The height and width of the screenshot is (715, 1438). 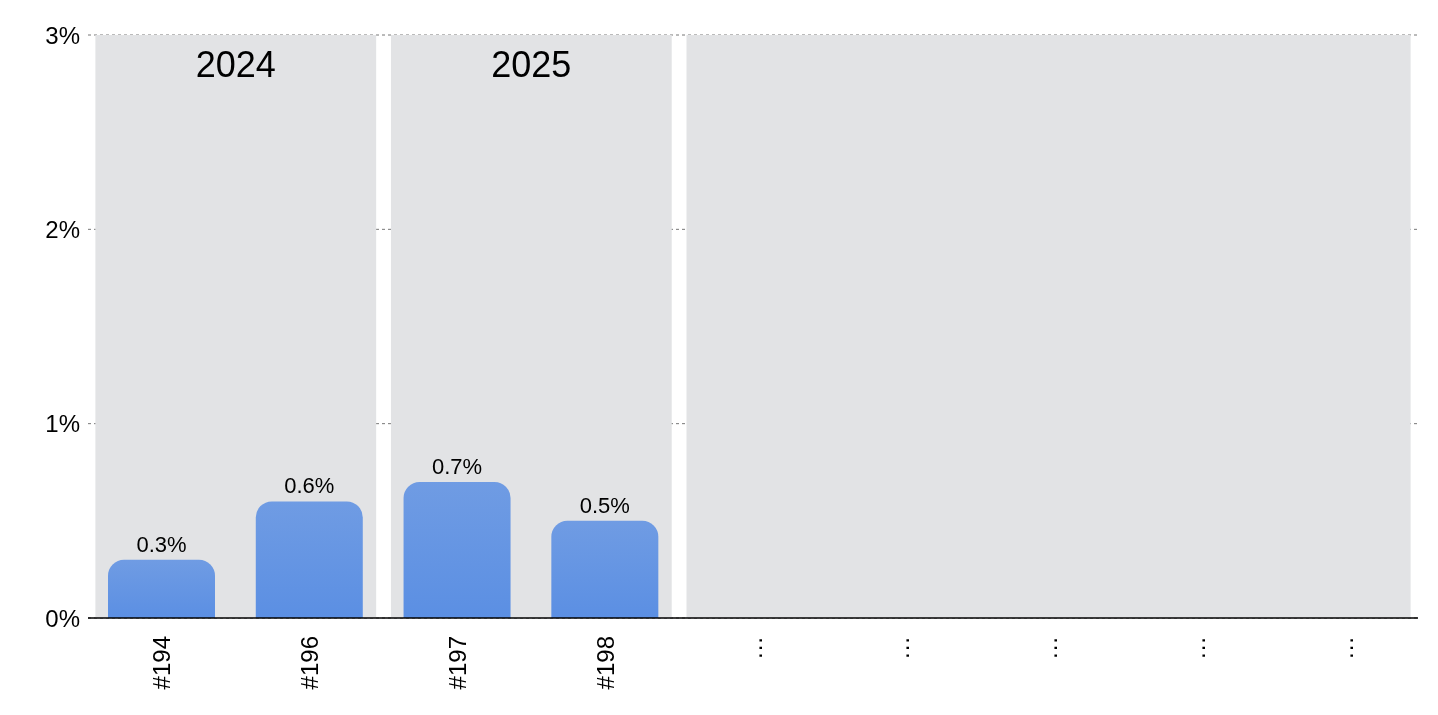 What do you see at coordinates (62, 35) in the screenshot?
I see `y-tick-label: 3%` at bounding box center [62, 35].